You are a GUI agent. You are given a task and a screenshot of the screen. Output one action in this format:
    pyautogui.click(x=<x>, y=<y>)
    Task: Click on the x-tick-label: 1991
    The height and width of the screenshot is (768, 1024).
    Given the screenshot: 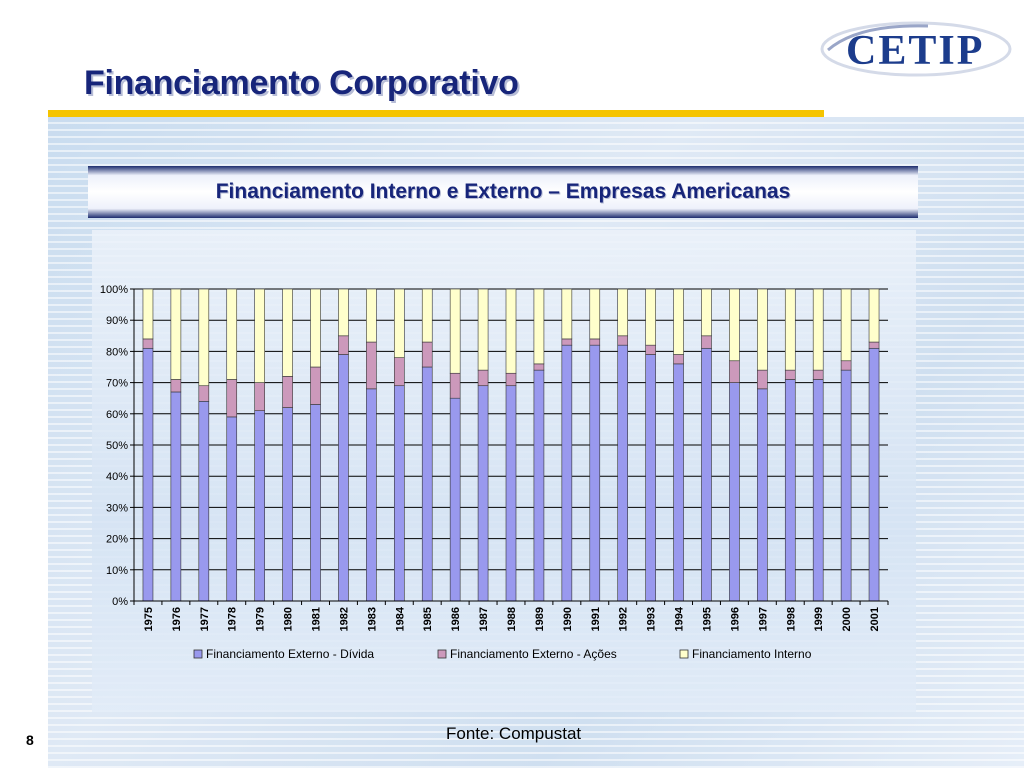 What is the action you would take?
    pyautogui.click(x=596, y=619)
    